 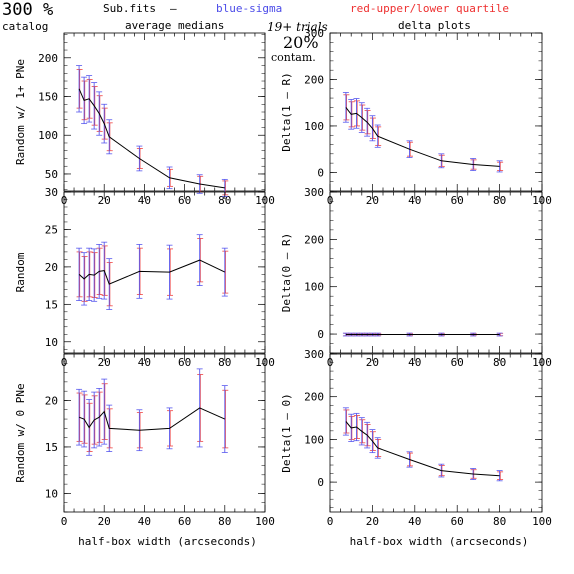 I want to click on y-tick-label: 50, so click(x=51, y=174).